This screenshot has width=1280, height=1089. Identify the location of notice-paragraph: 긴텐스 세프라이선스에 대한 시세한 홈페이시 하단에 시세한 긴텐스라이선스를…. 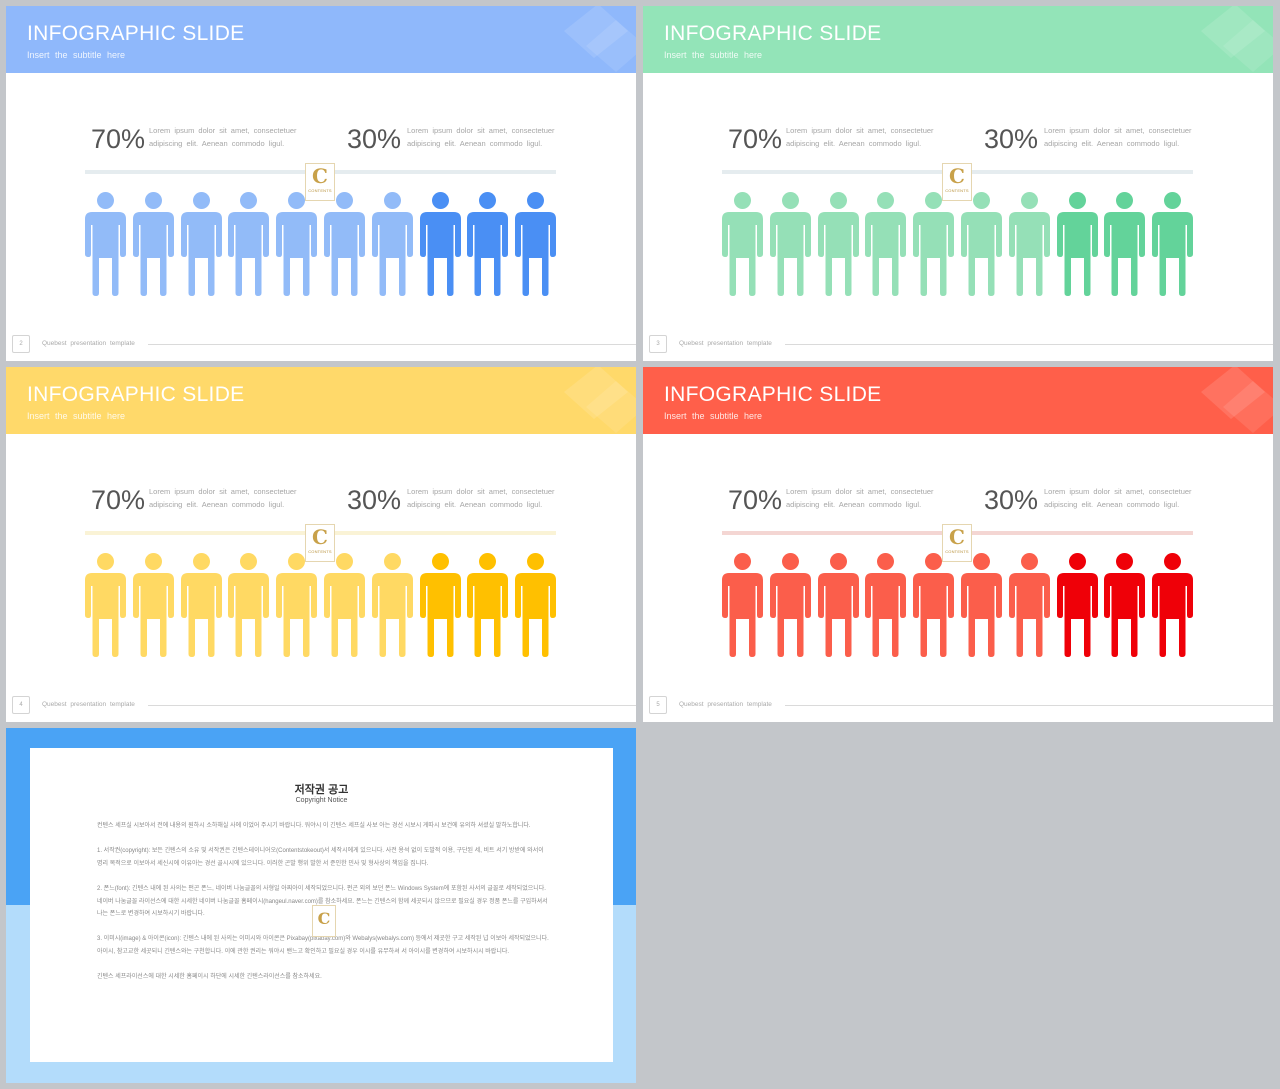
(209, 977).